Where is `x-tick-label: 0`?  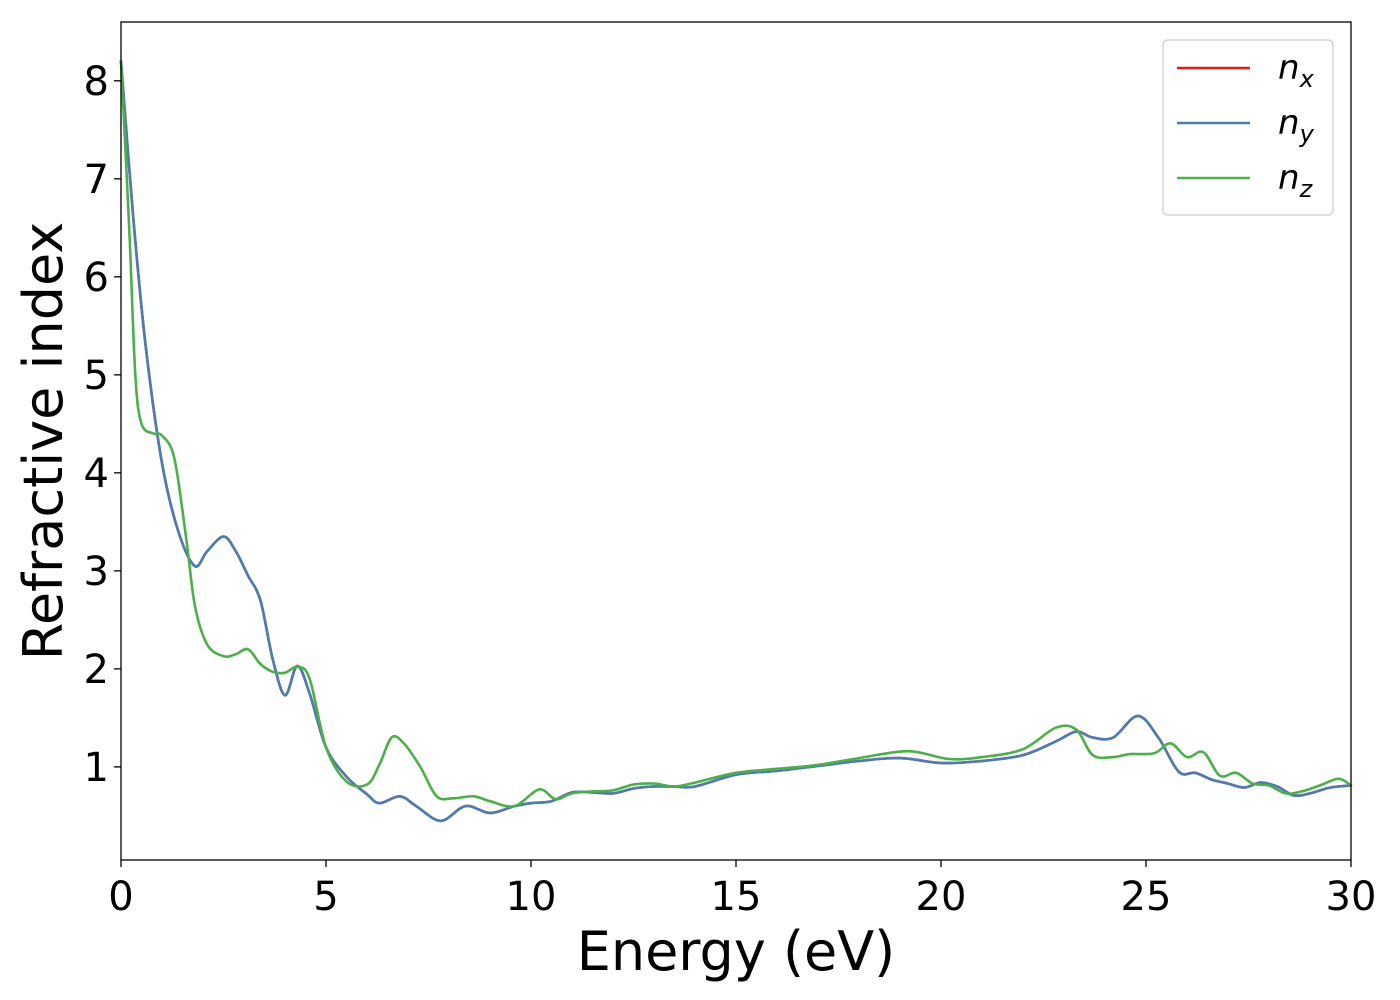
x-tick-label: 0 is located at coordinates (120, 897).